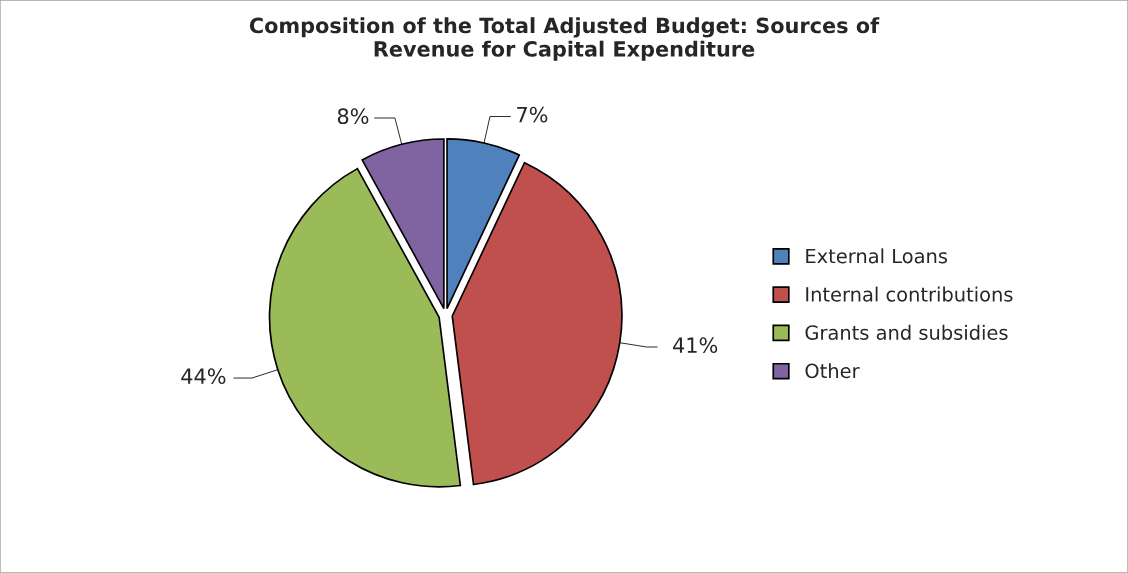  I want to click on chart-title: Composition of the Total Adjusted Budget: Sources of Revenue for Capital Expenditure, so click(564, 39).